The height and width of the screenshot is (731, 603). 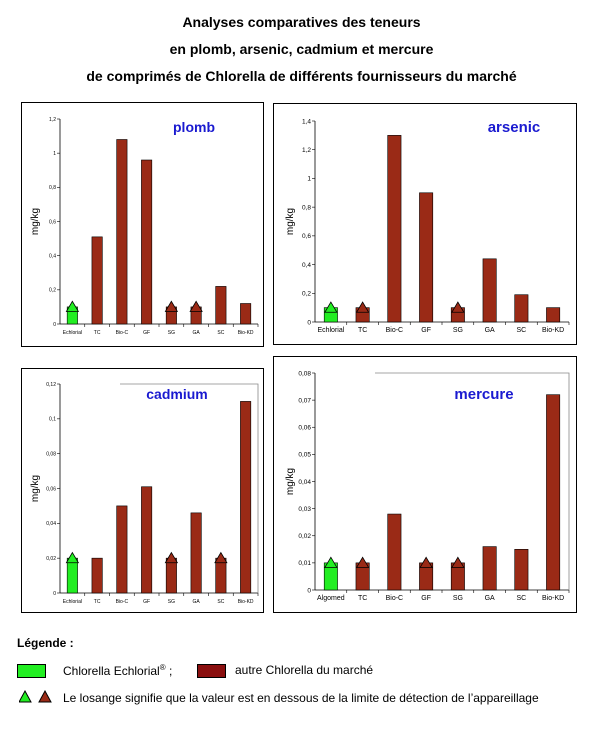 I want to click on y-tick-label: 0,03, so click(x=304, y=509).